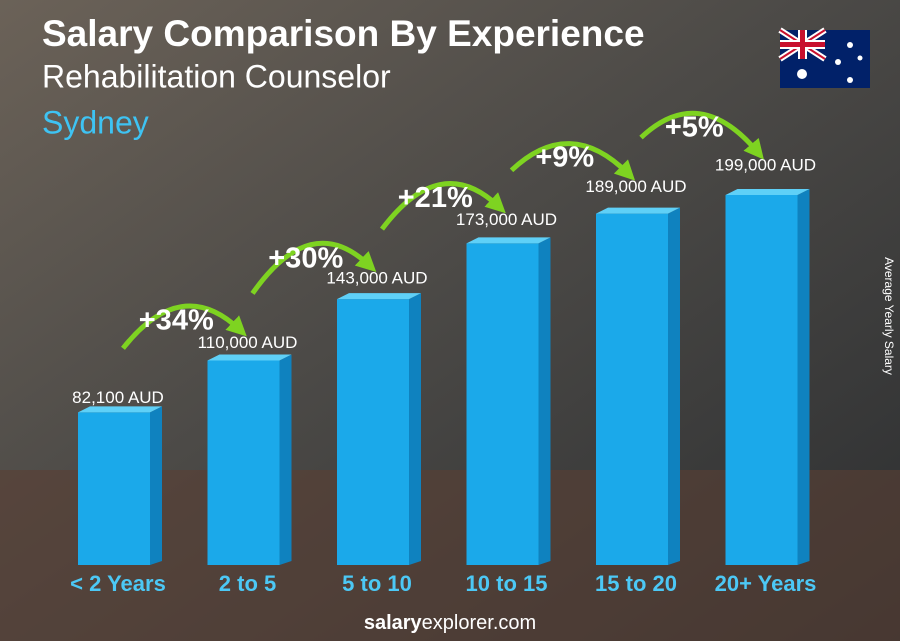 The image size is (900, 641). What do you see at coordinates (766, 583) in the screenshot?
I see `x-tick-label: 20+ Years` at bounding box center [766, 583].